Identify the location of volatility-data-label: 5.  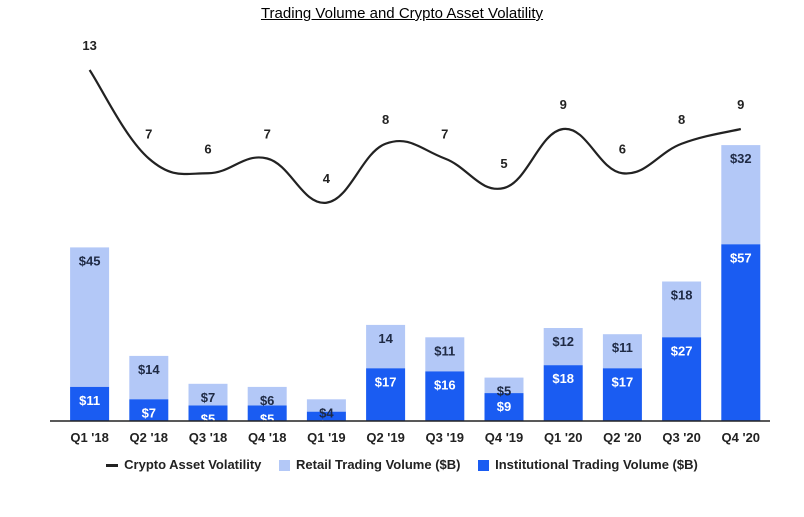
(503, 163).